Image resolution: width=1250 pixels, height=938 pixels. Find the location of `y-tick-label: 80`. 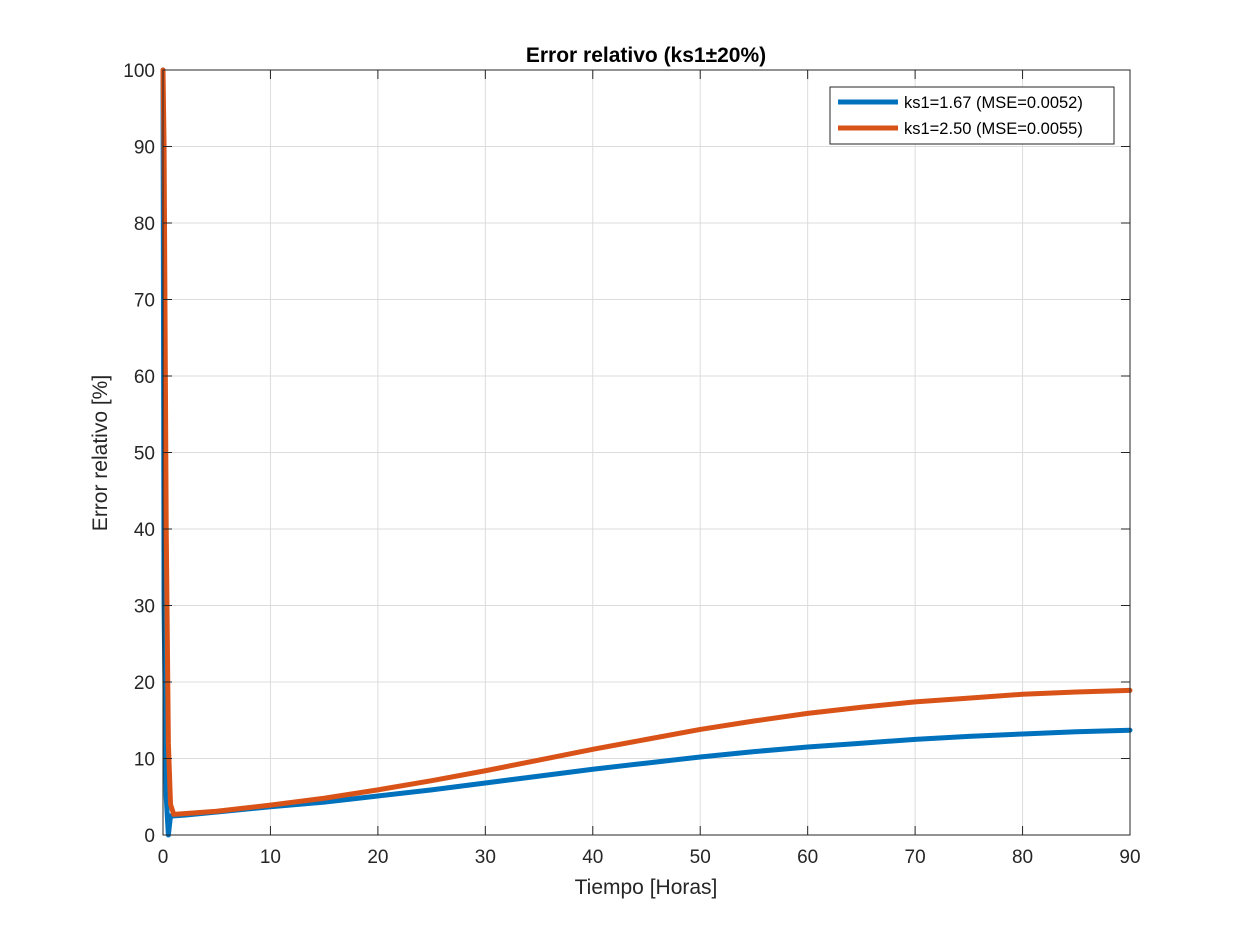

y-tick-label: 80 is located at coordinates (144, 224).